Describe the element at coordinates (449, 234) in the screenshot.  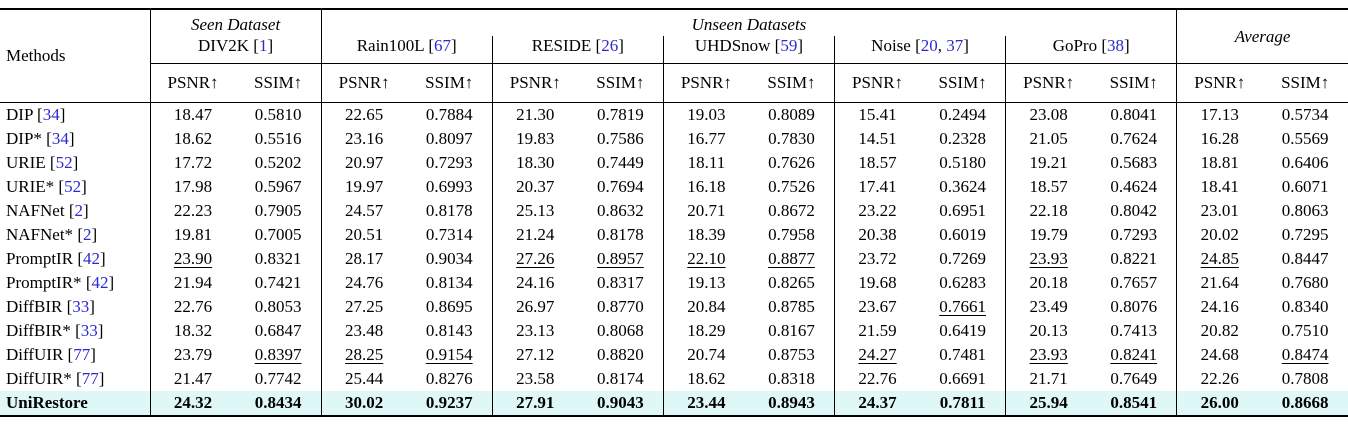
I see `value-cell: 0.7314` at that location.